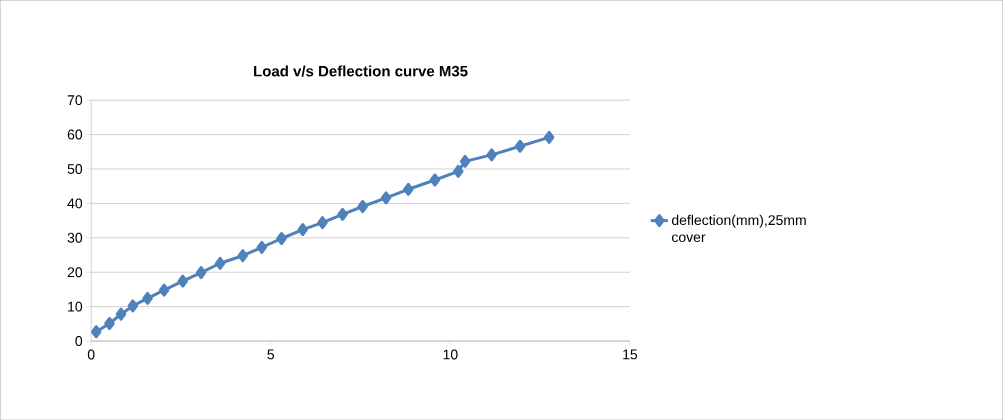 The width and height of the screenshot is (1003, 420). Describe the element at coordinates (75, 134) in the screenshot. I see `y-tick-label: 60` at that location.